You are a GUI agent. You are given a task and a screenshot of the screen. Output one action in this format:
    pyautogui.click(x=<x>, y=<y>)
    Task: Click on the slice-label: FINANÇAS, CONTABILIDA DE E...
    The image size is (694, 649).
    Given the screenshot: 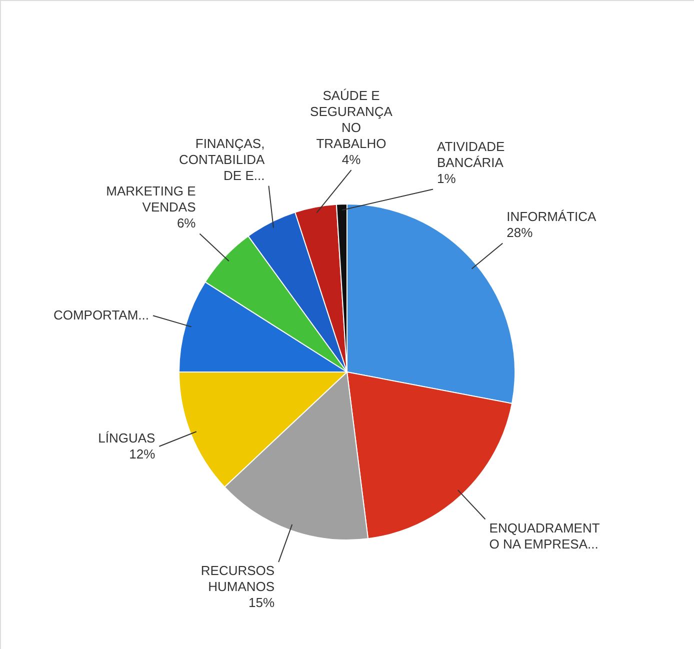 What is the action you would take?
    pyautogui.click(x=222, y=159)
    